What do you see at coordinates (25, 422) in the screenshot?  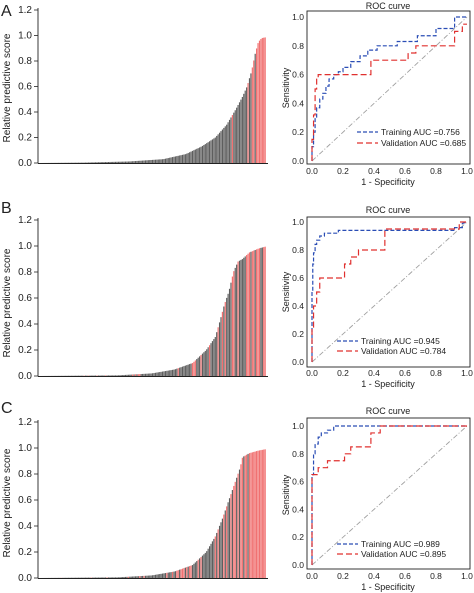 I see `bar-ytick-label: 1.2` at bounding box center [25, 422].